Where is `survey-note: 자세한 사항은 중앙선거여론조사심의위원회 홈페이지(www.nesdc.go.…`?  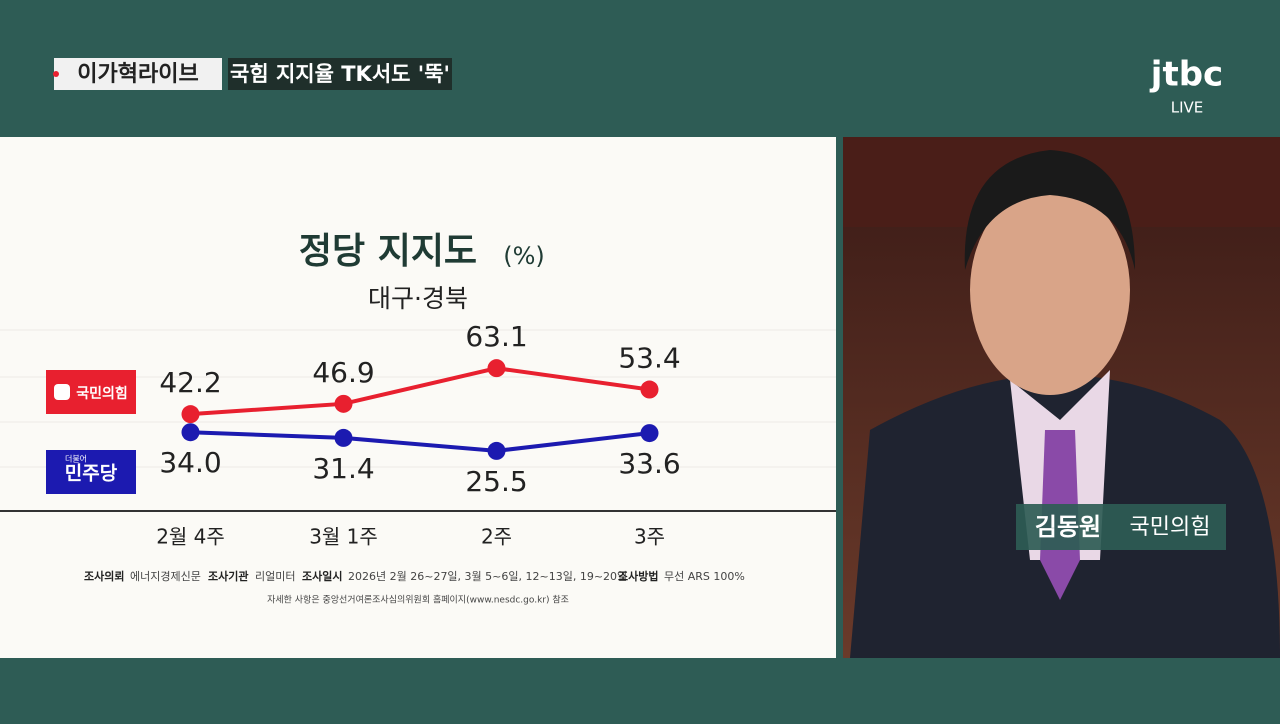
survey-note: 자세한 사항은 중앙선거여론조사심의위원회 홈페이지(www.nesdc.go.… is located at coordinates (418, 600).